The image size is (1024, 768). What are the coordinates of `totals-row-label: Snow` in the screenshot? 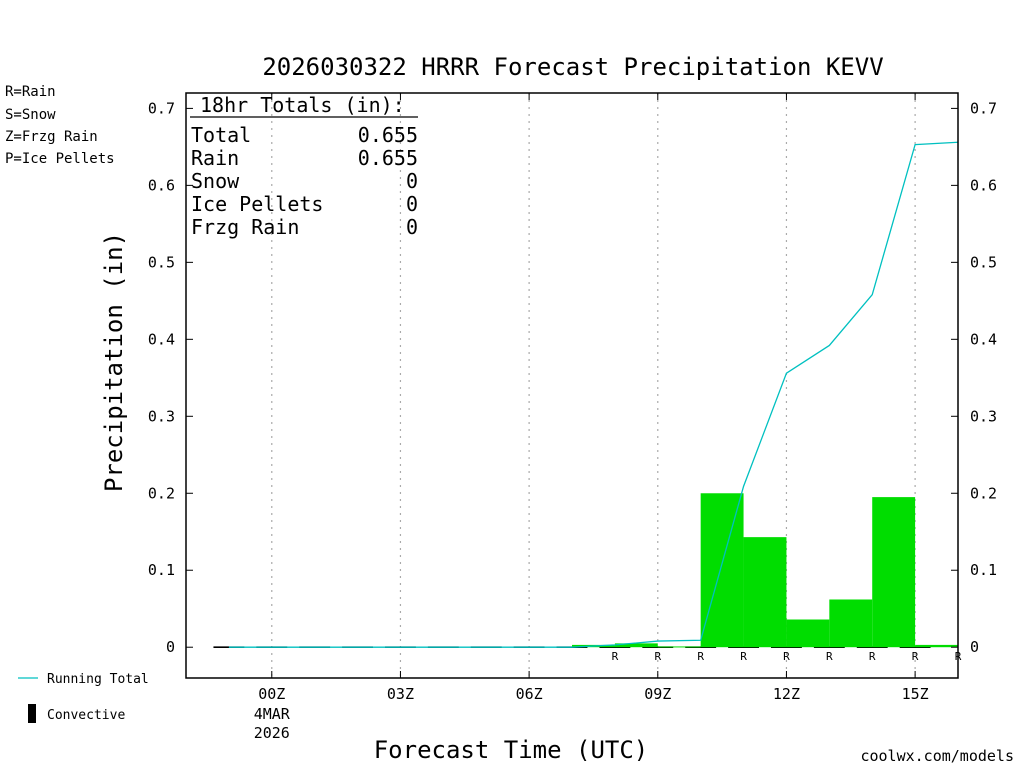 It's located at (215, 181).